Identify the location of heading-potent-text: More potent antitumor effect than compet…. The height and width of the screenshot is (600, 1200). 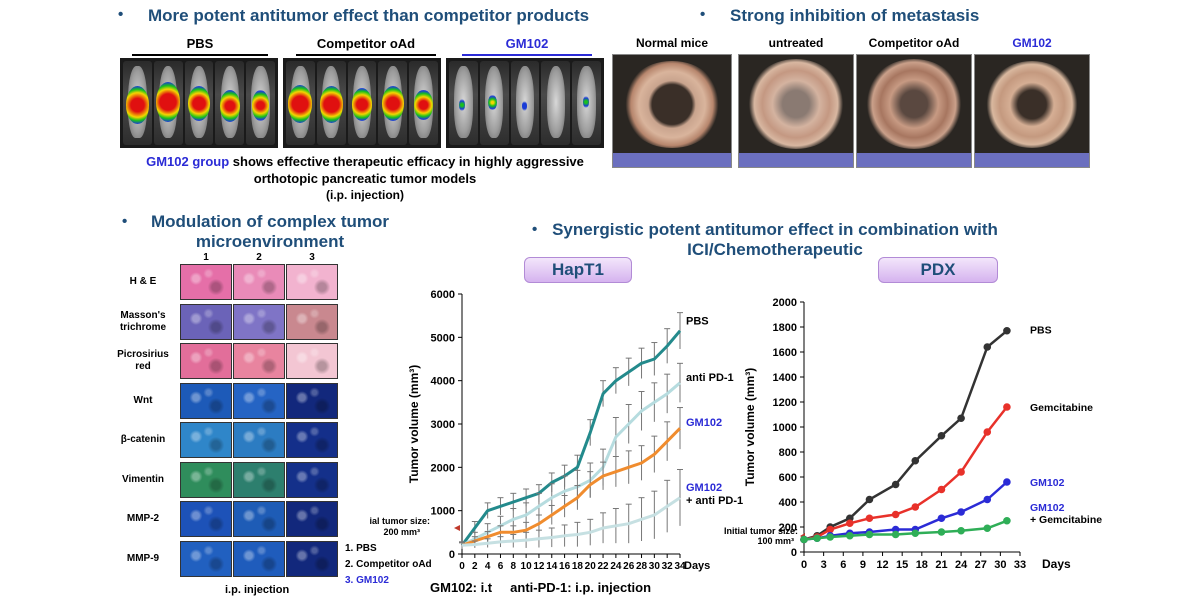
(369, 15).